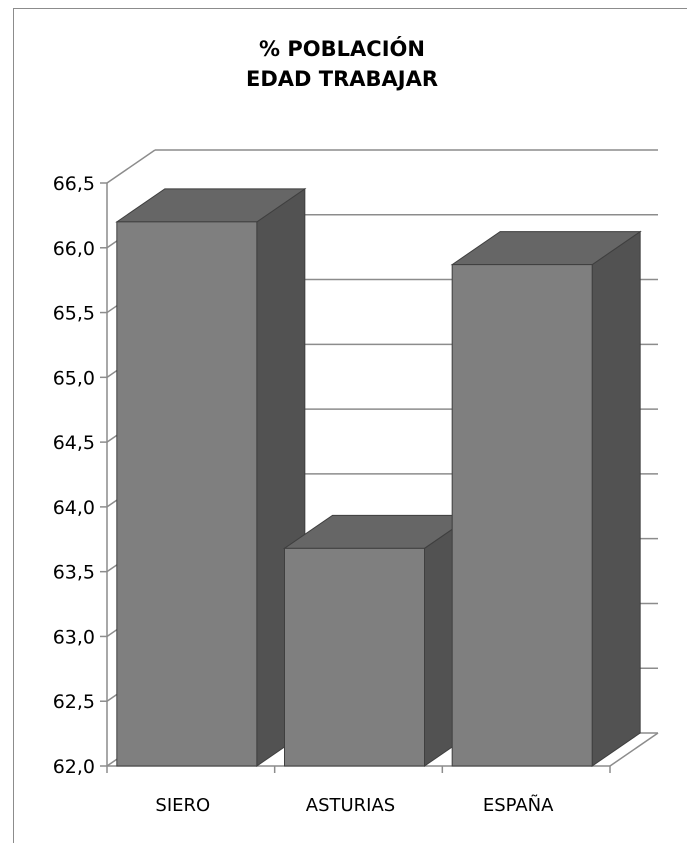  Describe the element at coordinates (518, 805) in the screenshot. I see `x-category-label: ESPAÑA` at that location.